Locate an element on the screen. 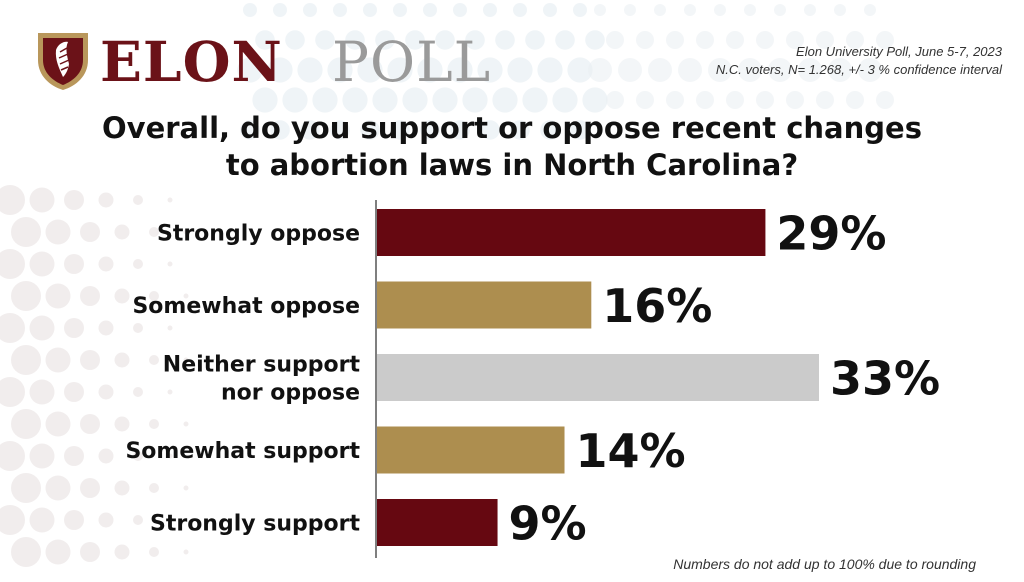 The width and height of the screenshot is (1024, 582). logo-text-elon: ELON is located at coordinates (191, 61).